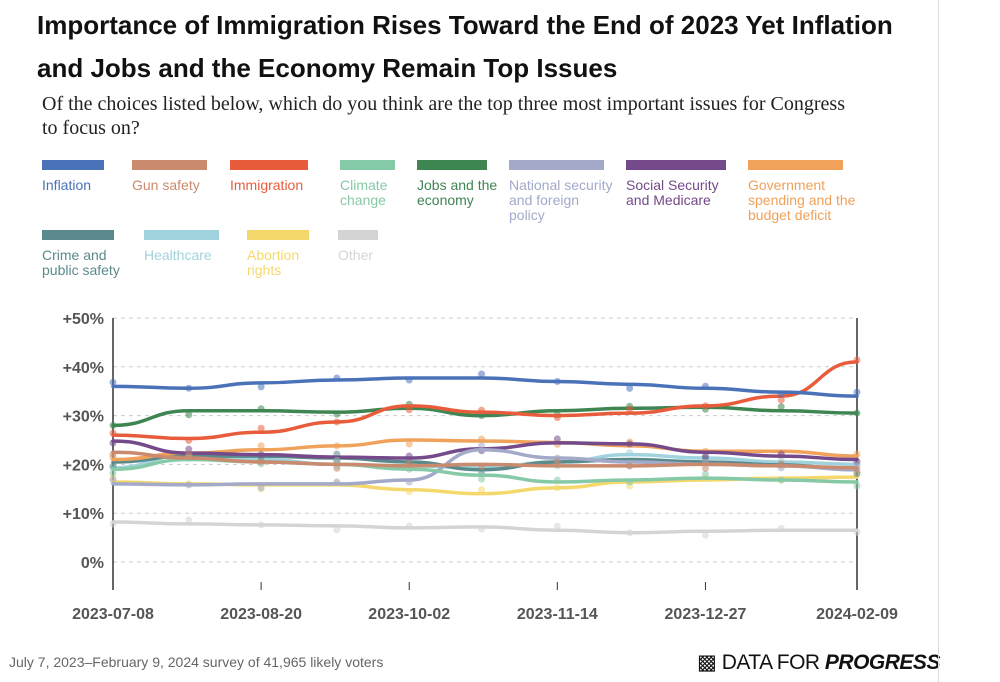 Image resolution: width=1000 pixels, height=682 pixels. What do you see at coordinates (113, 614) in the screenshot?
I see `x-tick-label: 2023-07-08` at bounding box center [113, 614].